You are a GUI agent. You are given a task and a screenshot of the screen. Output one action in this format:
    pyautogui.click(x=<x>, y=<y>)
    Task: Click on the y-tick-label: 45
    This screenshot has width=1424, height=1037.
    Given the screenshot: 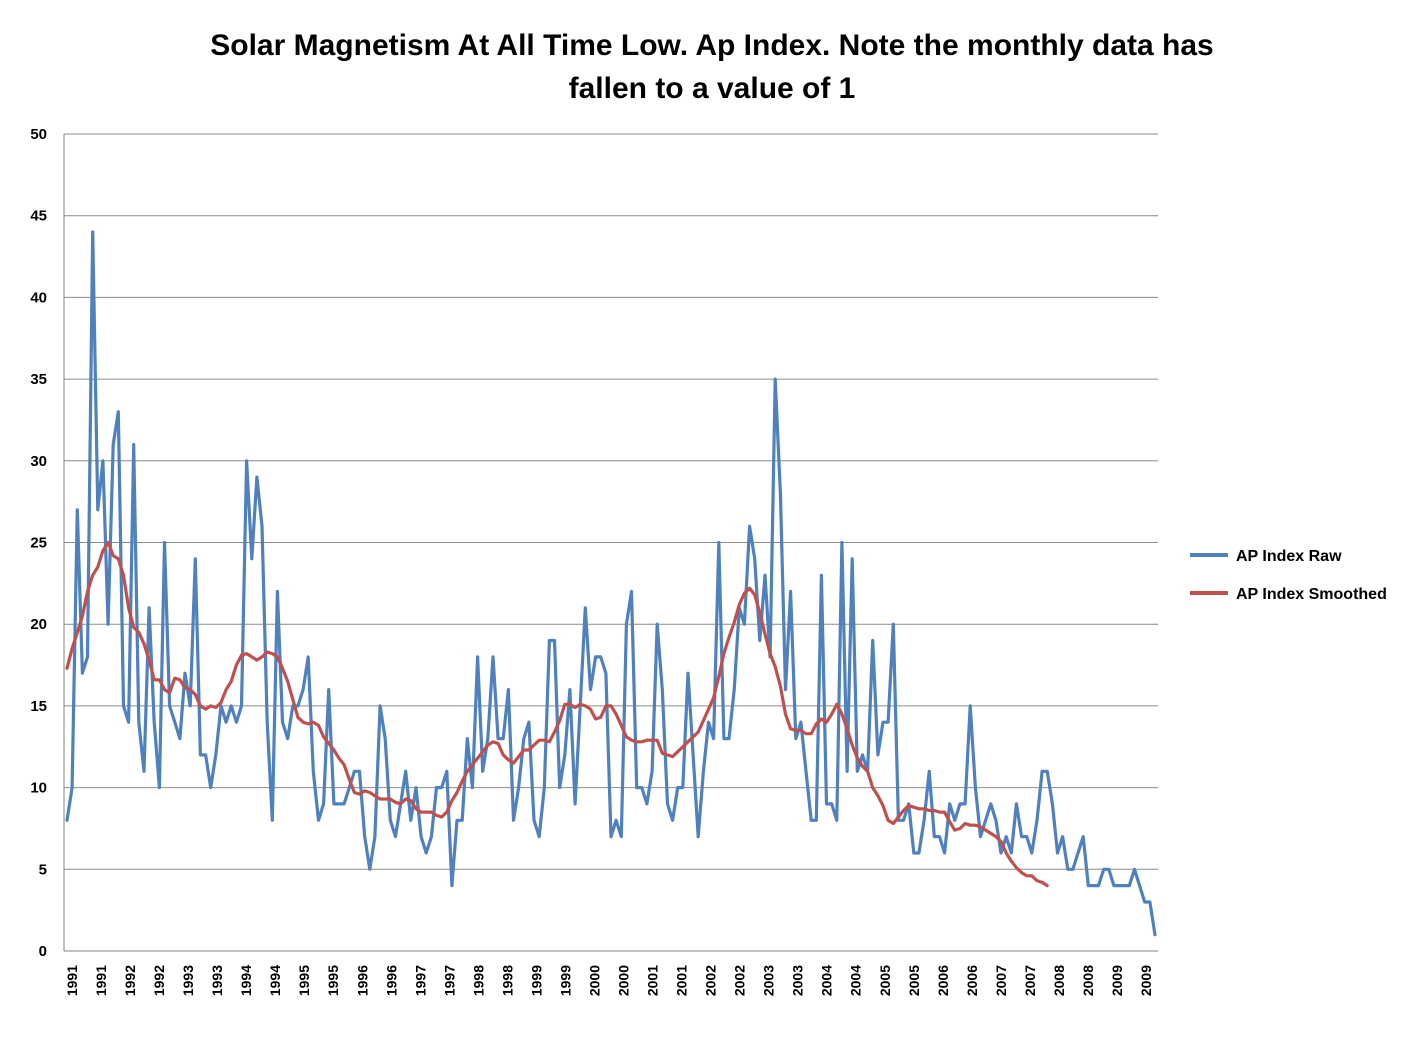 What is the action you would take?
    pyautogui.click(x=38, y=216)
    